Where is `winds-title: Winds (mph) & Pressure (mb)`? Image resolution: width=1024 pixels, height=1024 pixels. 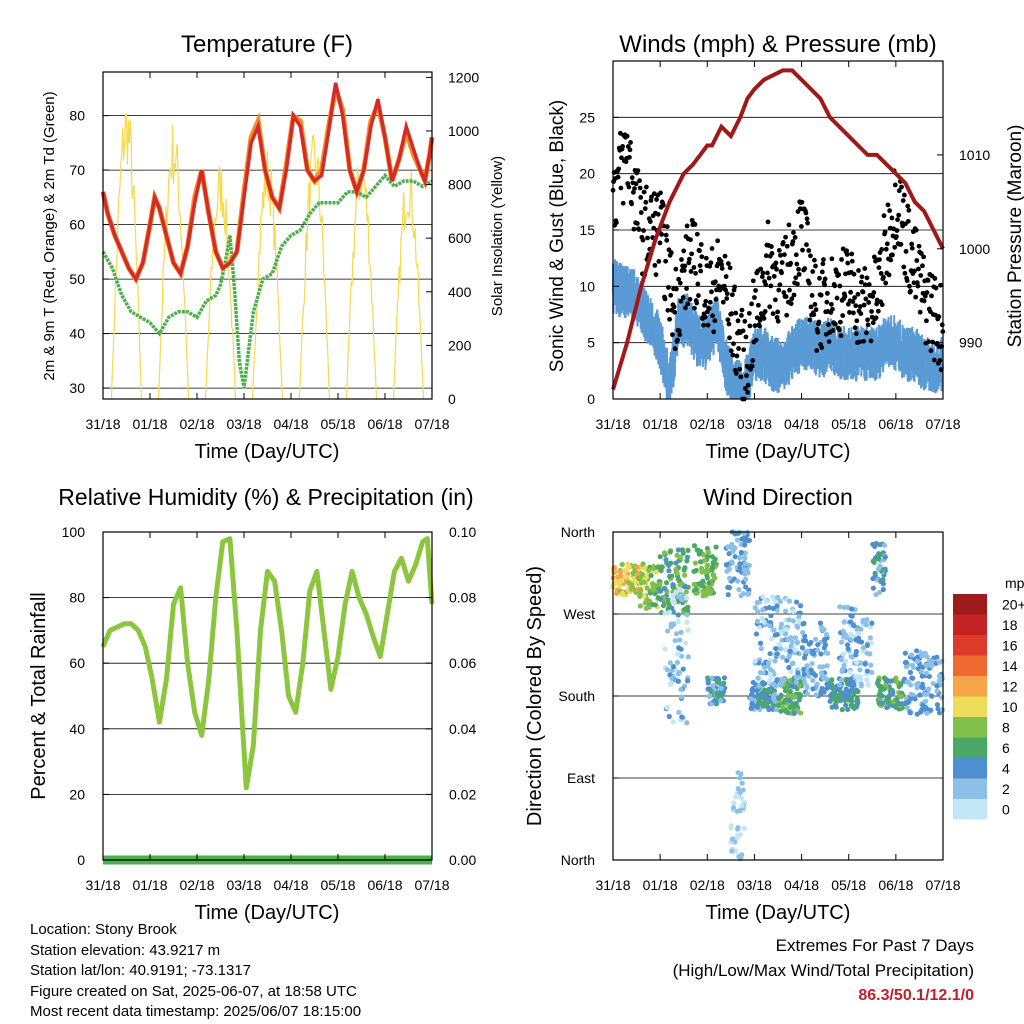 winds-title: Winds (mph) & Pressure (mb) is located at coordinates (777, 44).